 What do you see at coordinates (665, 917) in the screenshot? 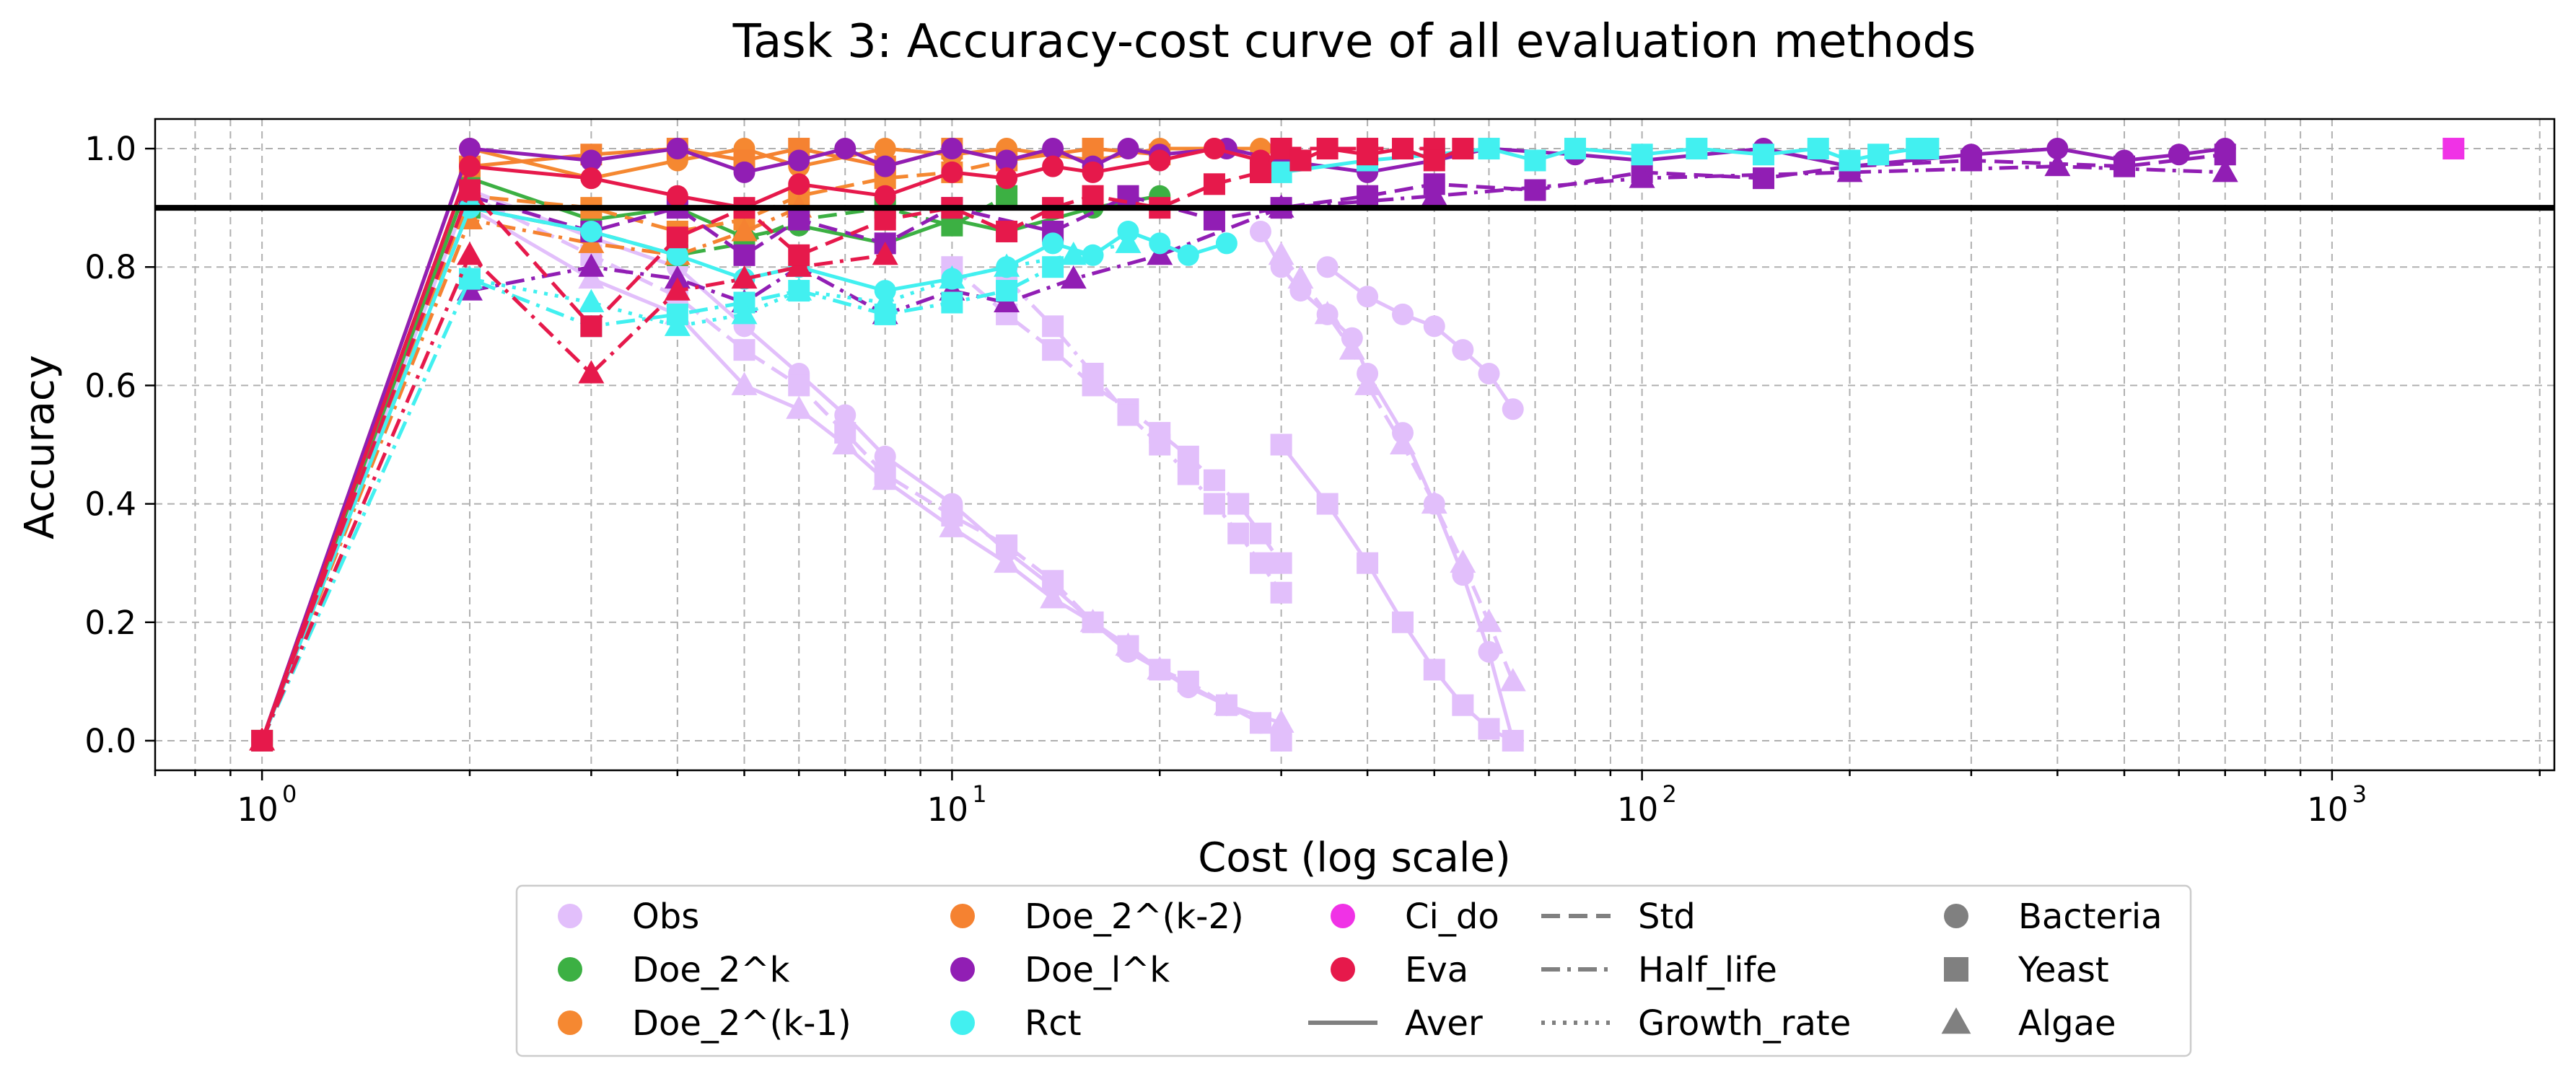
I see `legend-label: Obs` at bounding box center [665, 917].